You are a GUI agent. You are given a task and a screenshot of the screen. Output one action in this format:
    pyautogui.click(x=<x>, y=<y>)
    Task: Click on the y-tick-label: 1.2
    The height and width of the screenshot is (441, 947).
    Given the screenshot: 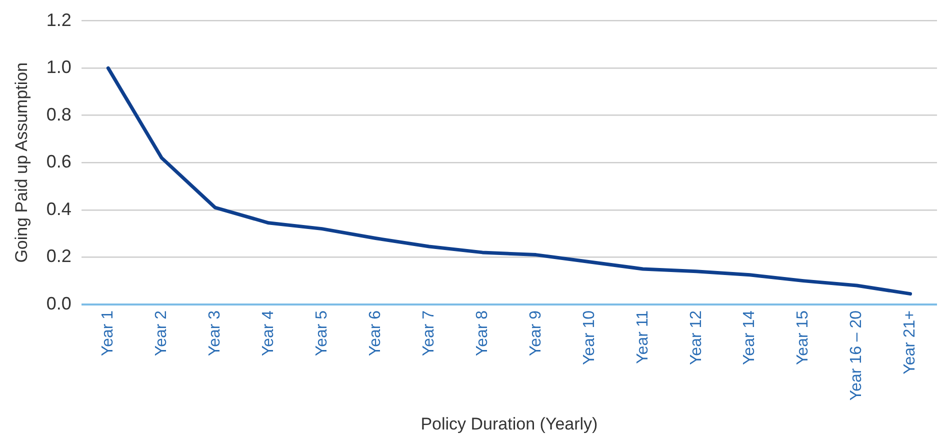 What is the action you would take?
    pyautogui.click(x=59, y=20)
    